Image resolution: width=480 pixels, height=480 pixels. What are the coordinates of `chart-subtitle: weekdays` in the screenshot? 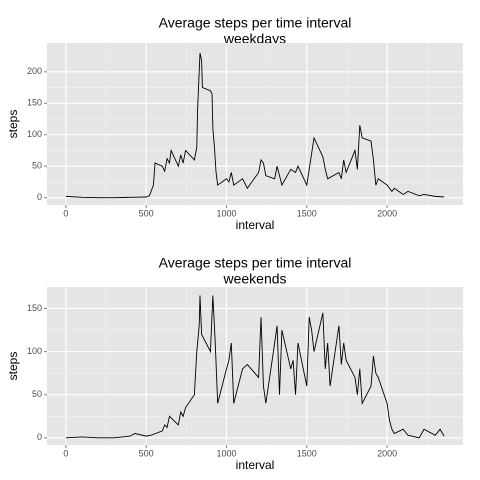 It's located at (254, 39).